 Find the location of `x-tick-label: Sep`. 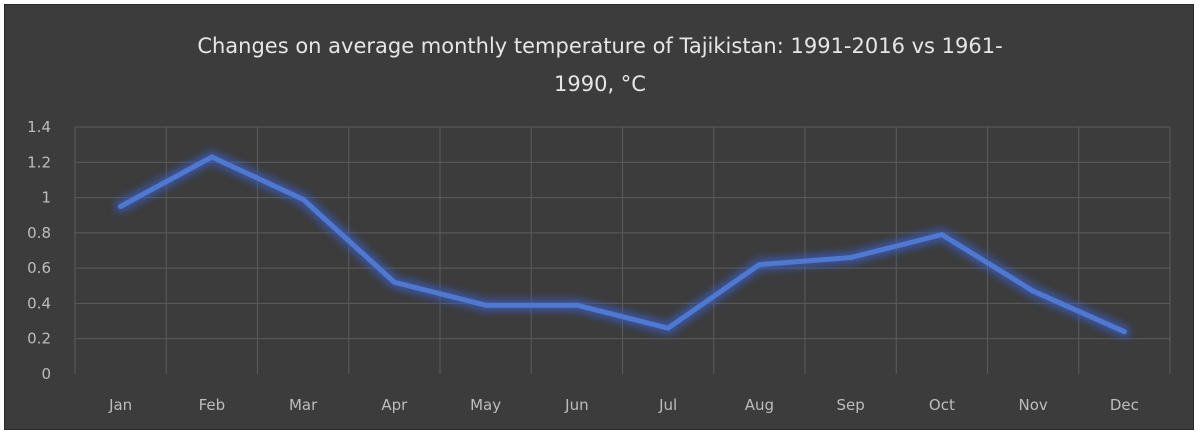

x-tick-label: Sep is located at coordinates (850, 405).